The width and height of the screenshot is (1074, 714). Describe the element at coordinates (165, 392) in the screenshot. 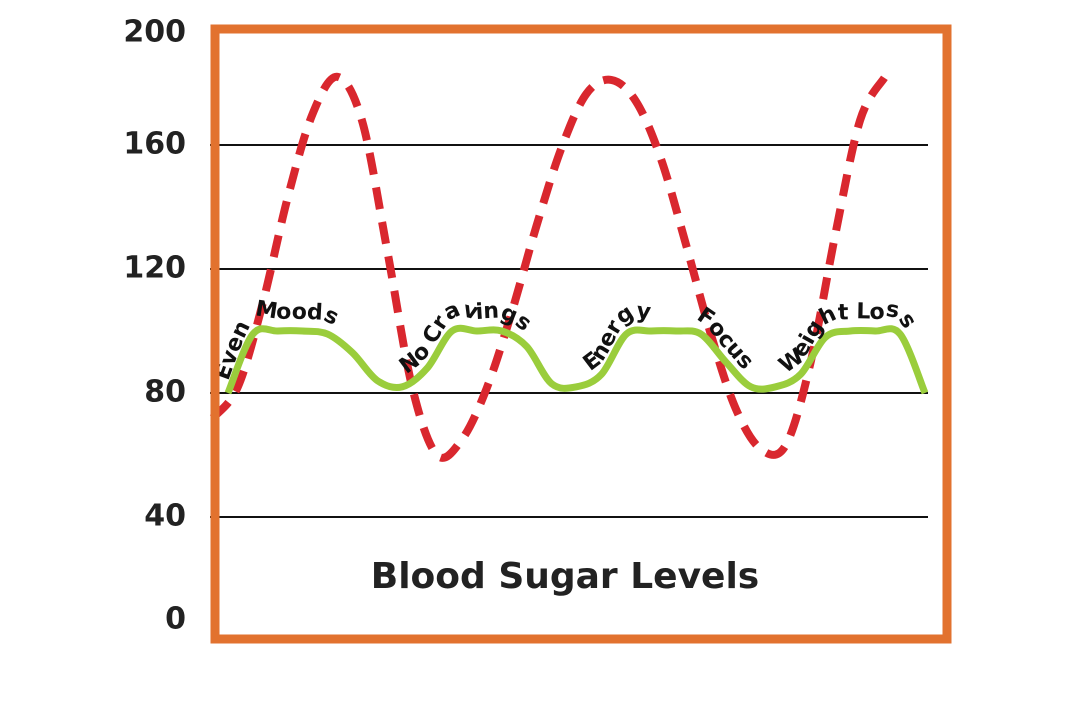

I see `y-tick-label: 80` at that location.